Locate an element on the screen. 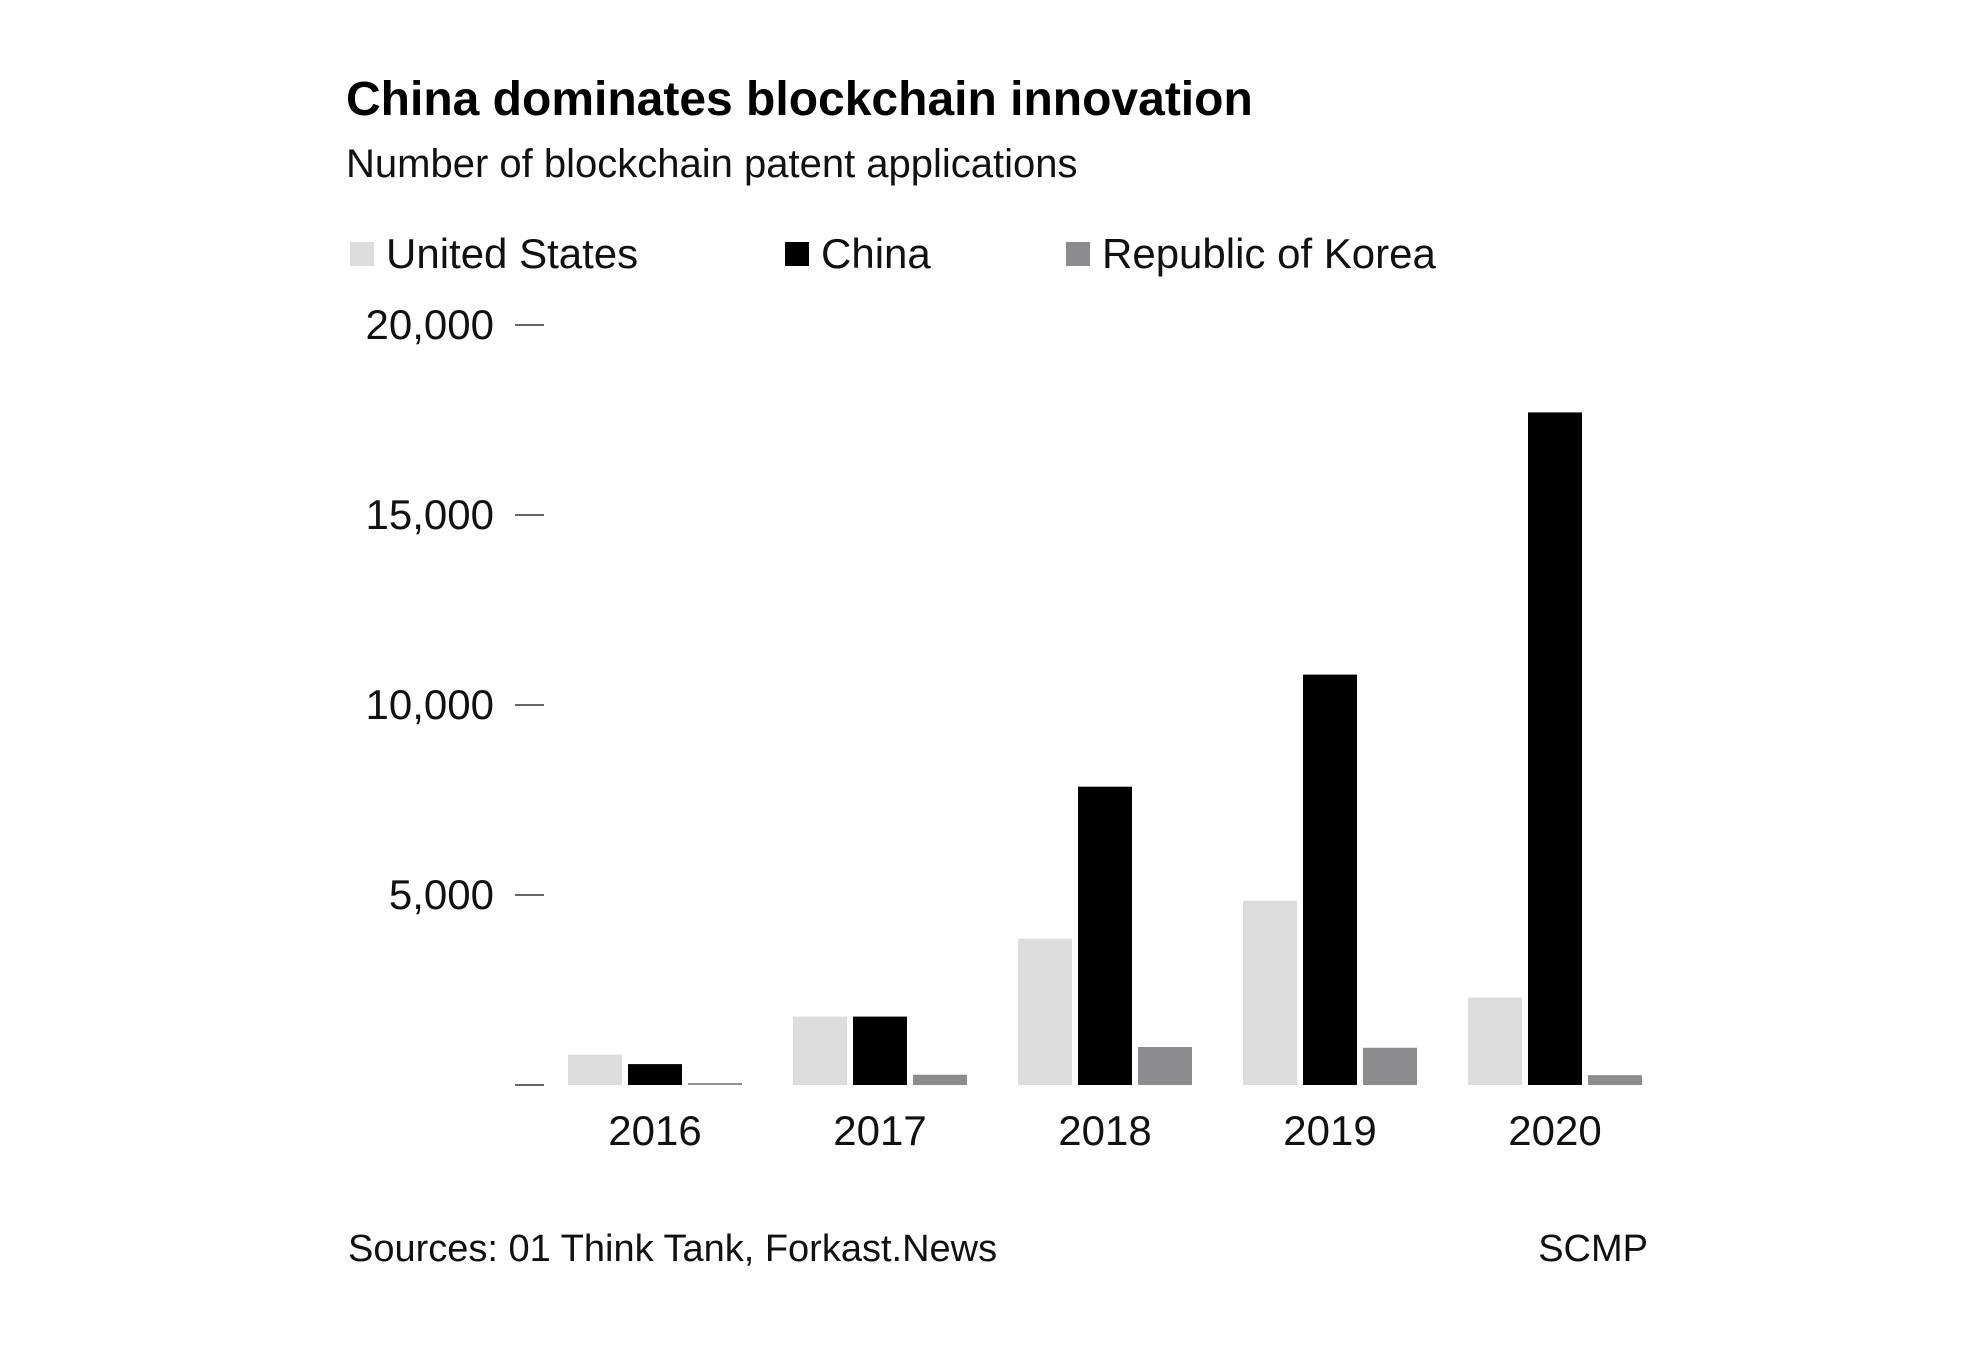 The image size is (1980, 1350). bar-republic-of-korea-2019 is located at coordinates (1390, 1066).